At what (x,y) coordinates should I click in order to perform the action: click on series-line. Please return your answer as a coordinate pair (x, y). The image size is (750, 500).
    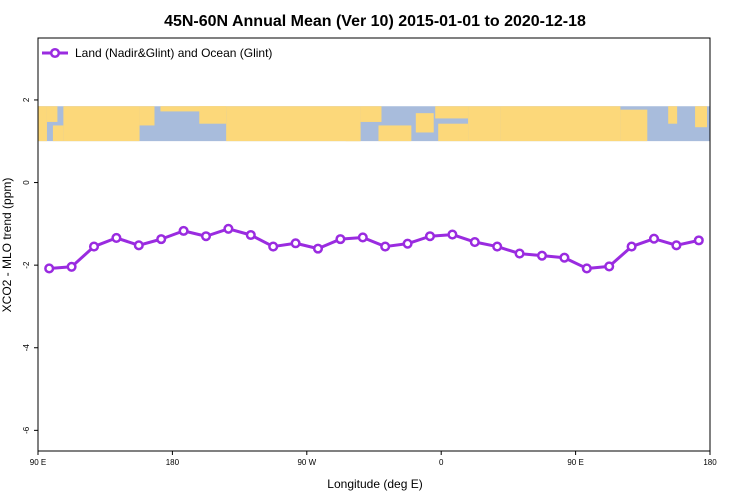
    Looking at the image, I should click on (374, 248).